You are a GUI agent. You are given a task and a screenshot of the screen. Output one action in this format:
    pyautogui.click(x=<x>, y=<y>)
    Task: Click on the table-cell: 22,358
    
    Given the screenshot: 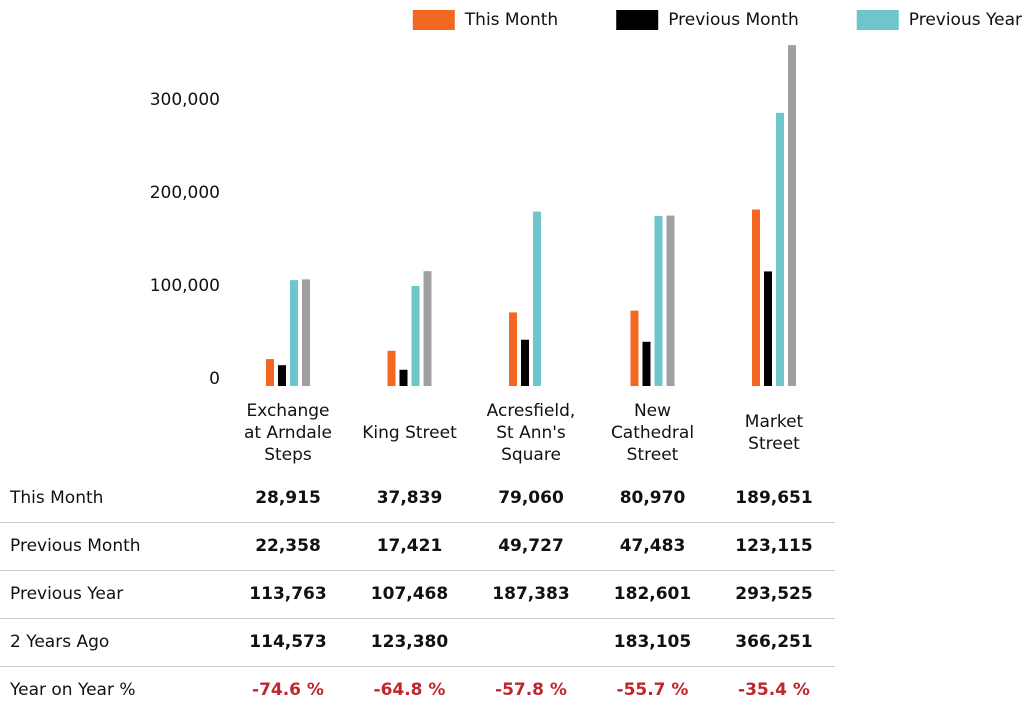 What is the action you would take?
    pyautogui.click(x=288, y=546)
    